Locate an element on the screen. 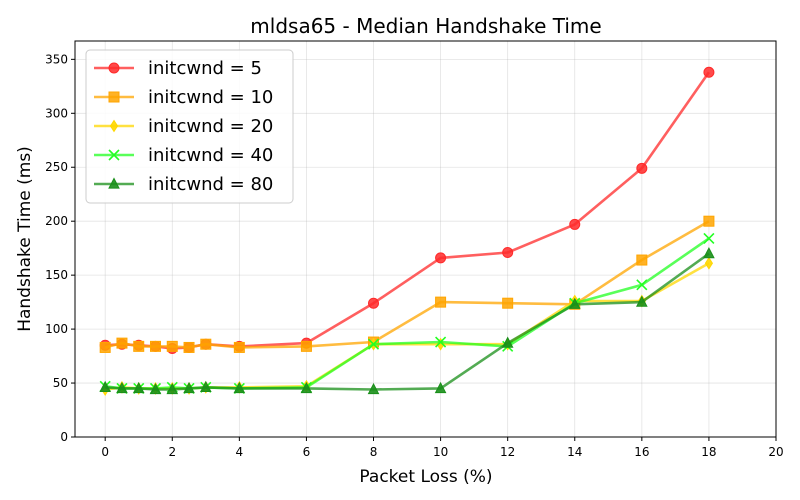 Image resolution: width=800 pixels, height=500 pixels. legend-entry: initcwnd = 40 is located at coordinates (183, 155).